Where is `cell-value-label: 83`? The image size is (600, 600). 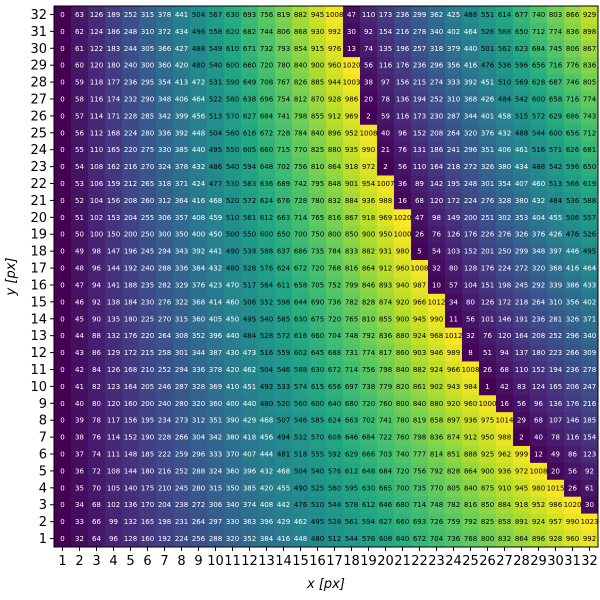
cell-value-label: 83 is located at coordinates (521, 387).